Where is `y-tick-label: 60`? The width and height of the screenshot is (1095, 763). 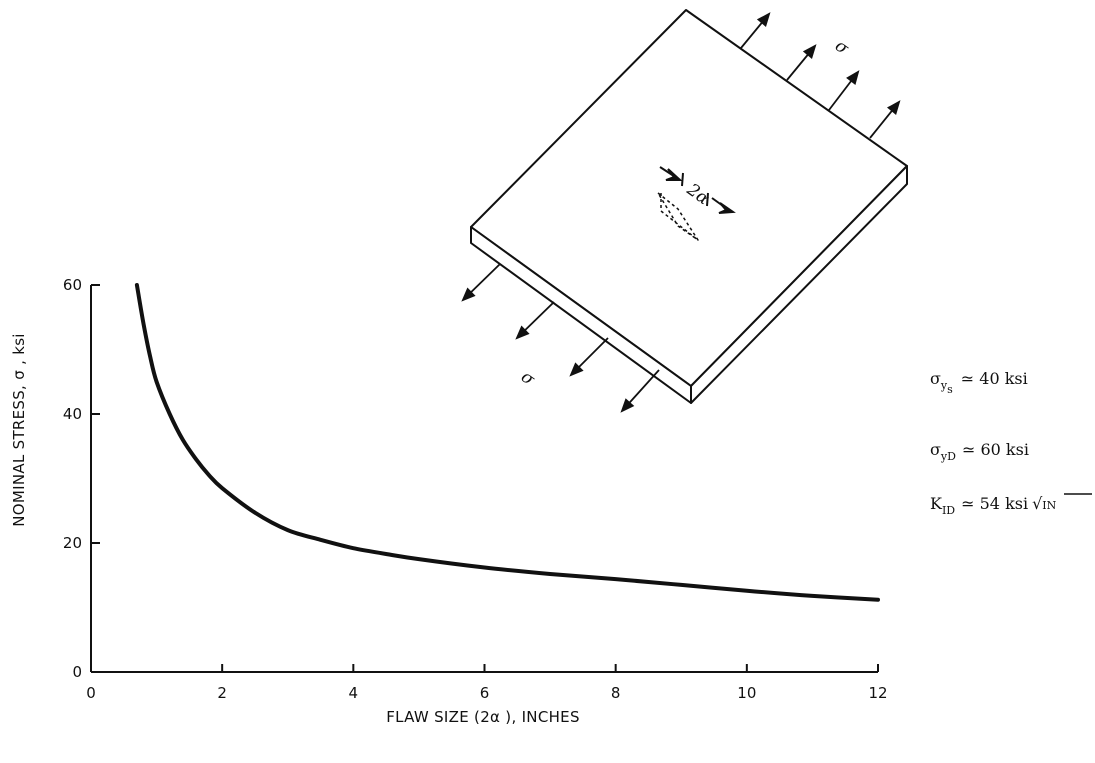
y-tick-label: 60 is located at coordinates (72, 285).